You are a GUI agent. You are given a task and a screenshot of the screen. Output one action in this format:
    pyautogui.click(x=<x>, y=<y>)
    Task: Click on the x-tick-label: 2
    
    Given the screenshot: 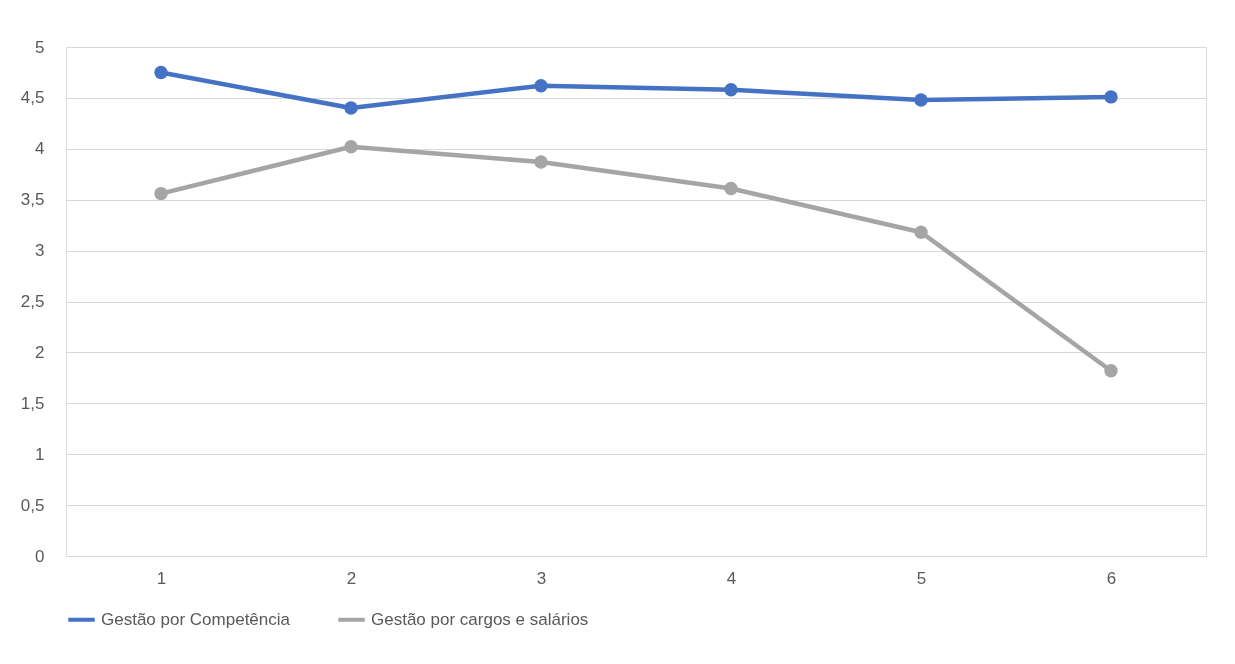 What is the action you would take?
    pyautogui.click(x=351, y=578)
    